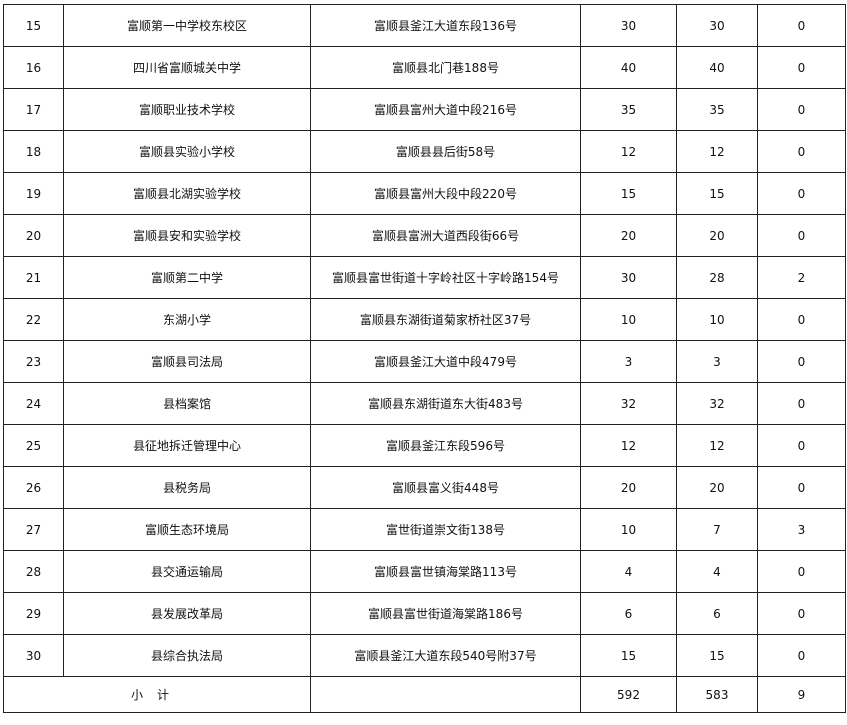 This screenshot has width=847, height=725. What do you see at coordinates (628, 319) in the screenshot?
I see `count-1-cell: 10` at bounding box center [628, 319].